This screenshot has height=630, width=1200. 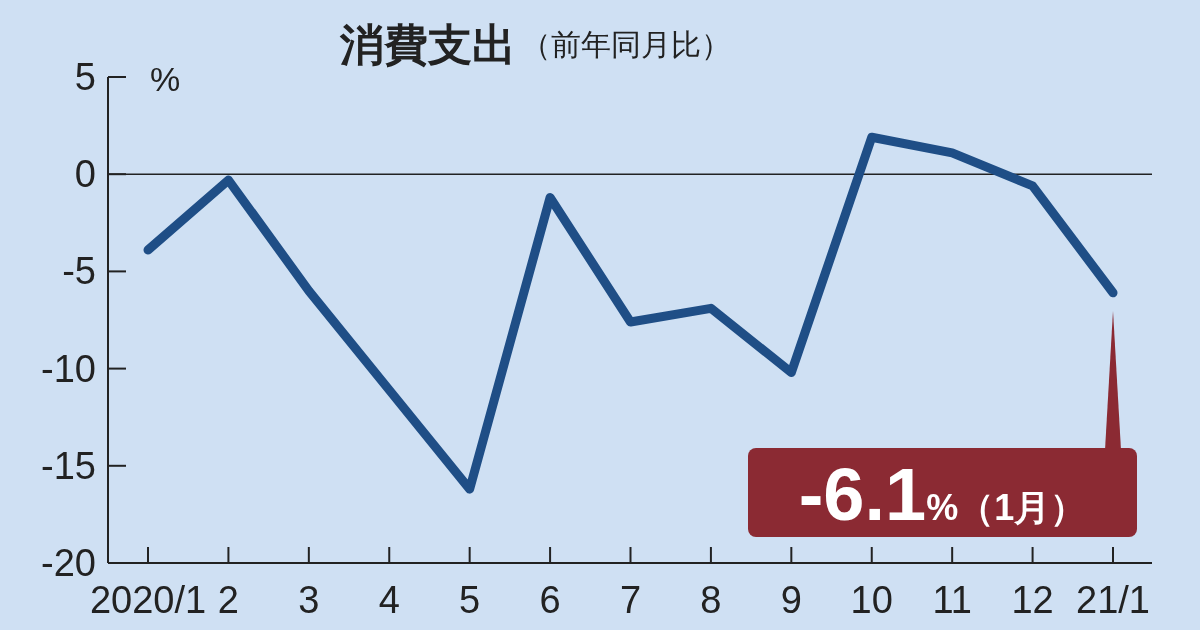 I want to click on x-tick-label: 6, so click(x=550, y=600).